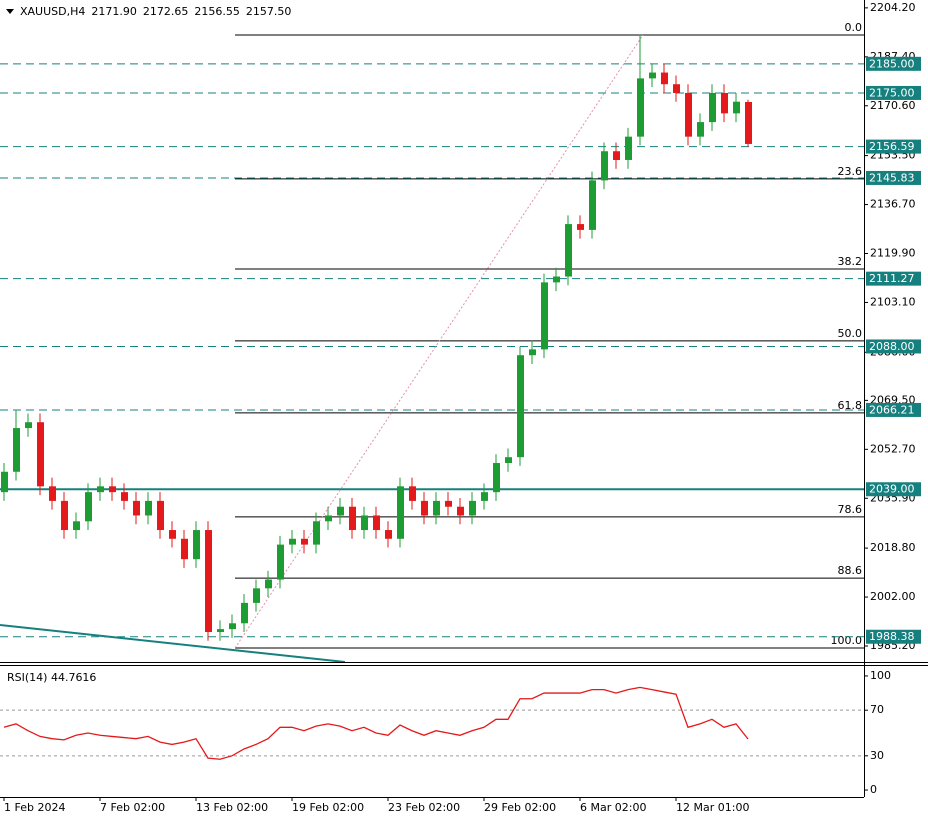 The image size is (928, 821). Describe the element at coordinates (712, 807) in the screenshot. I see `x-tick-label: 12 Mar 01:00` at that location.